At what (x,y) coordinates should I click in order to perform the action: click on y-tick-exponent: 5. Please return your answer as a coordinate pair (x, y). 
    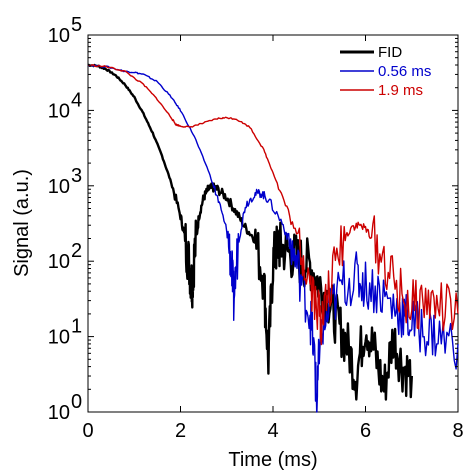
    Looking at the image, I should click on (76, 25).